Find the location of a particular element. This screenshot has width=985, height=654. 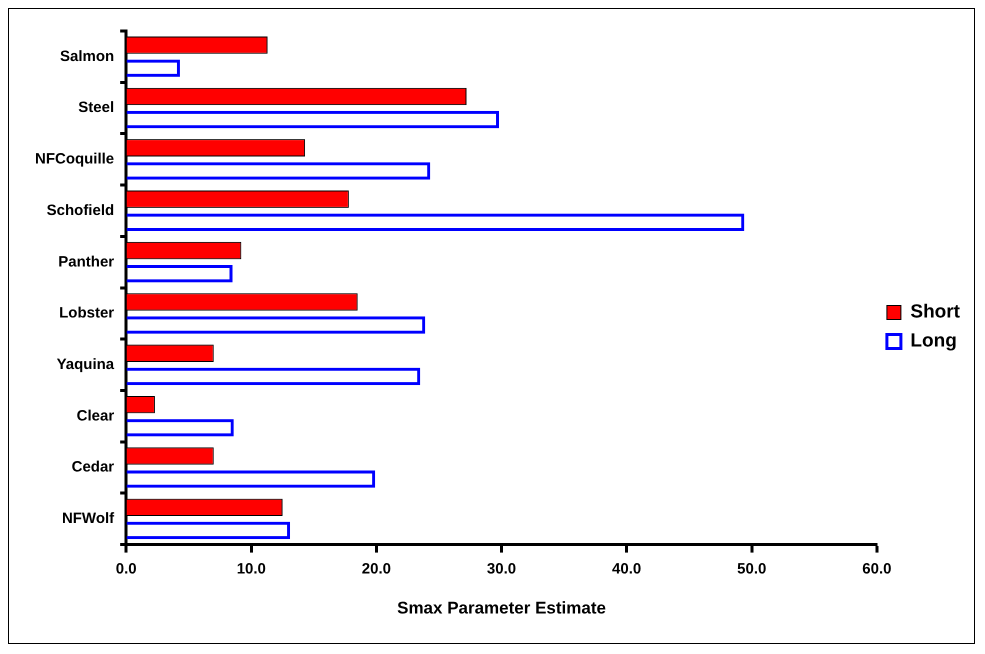

y-tick-label: Schofield is located at coordinates (80, 210).